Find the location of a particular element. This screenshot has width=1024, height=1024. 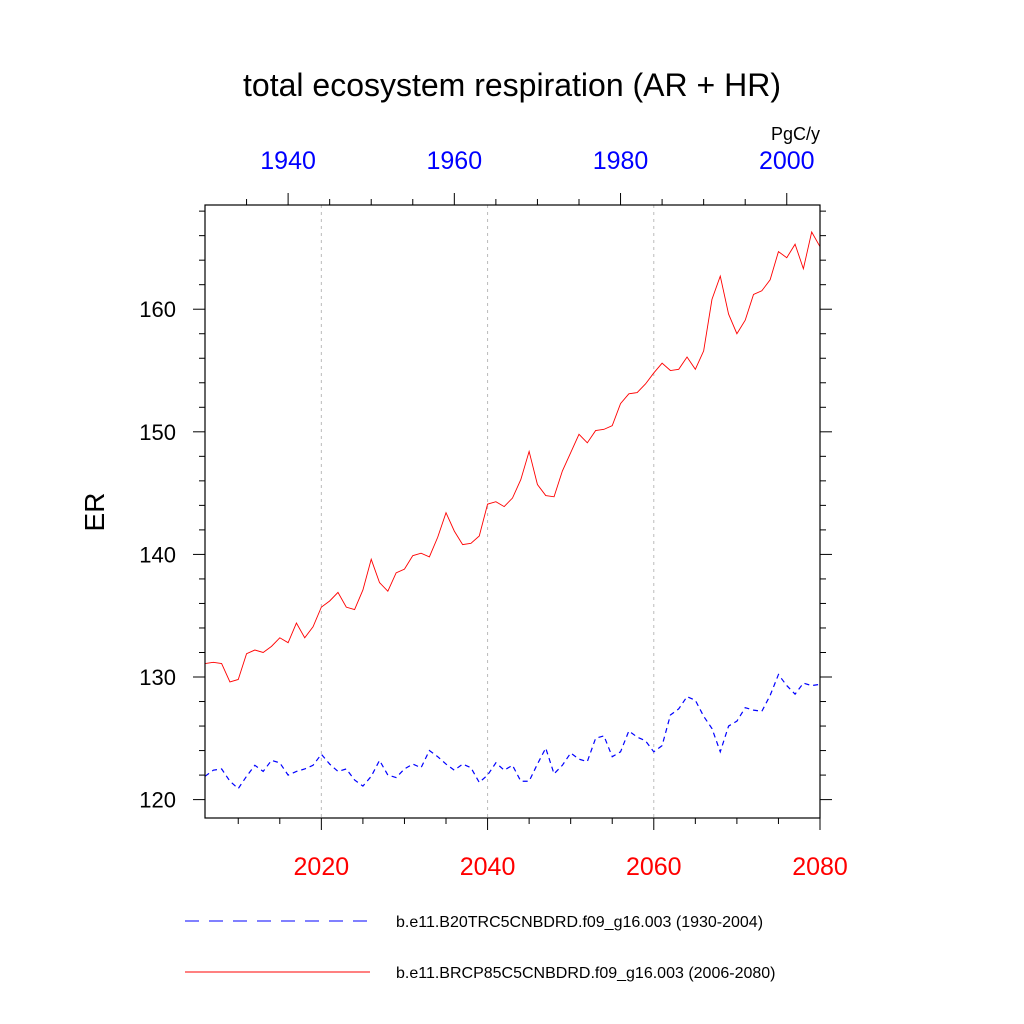

units-label: PgC/y is located at coordinates (795, 134).